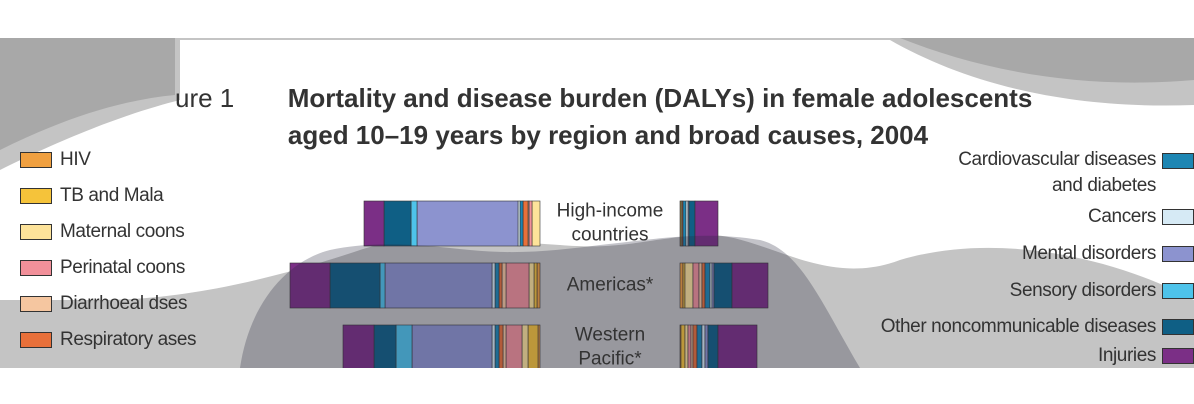  I want to click on legend-item: Diarrhoeal dses, so click(103, 304).